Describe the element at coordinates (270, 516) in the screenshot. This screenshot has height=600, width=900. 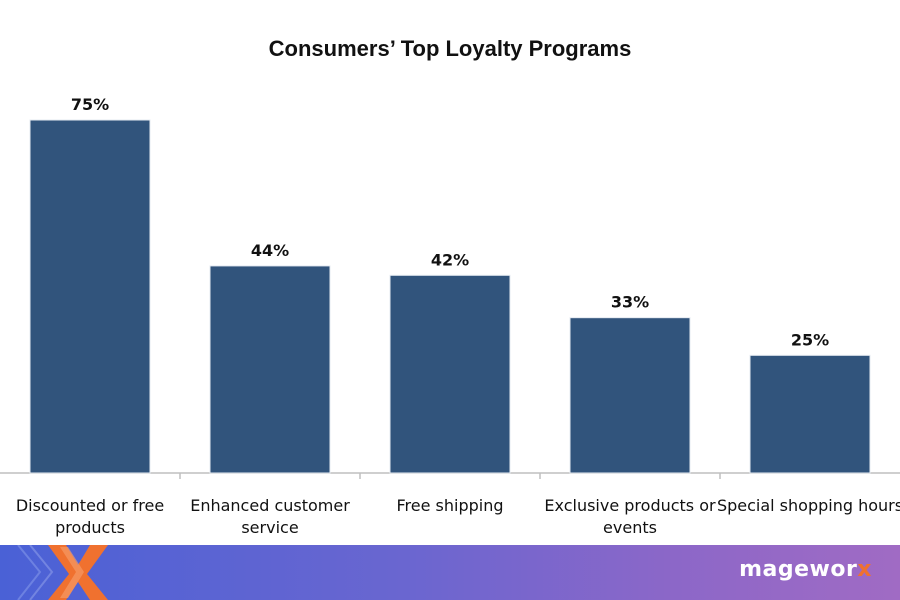
I see `category-label: Enhanced customer service` at that location.